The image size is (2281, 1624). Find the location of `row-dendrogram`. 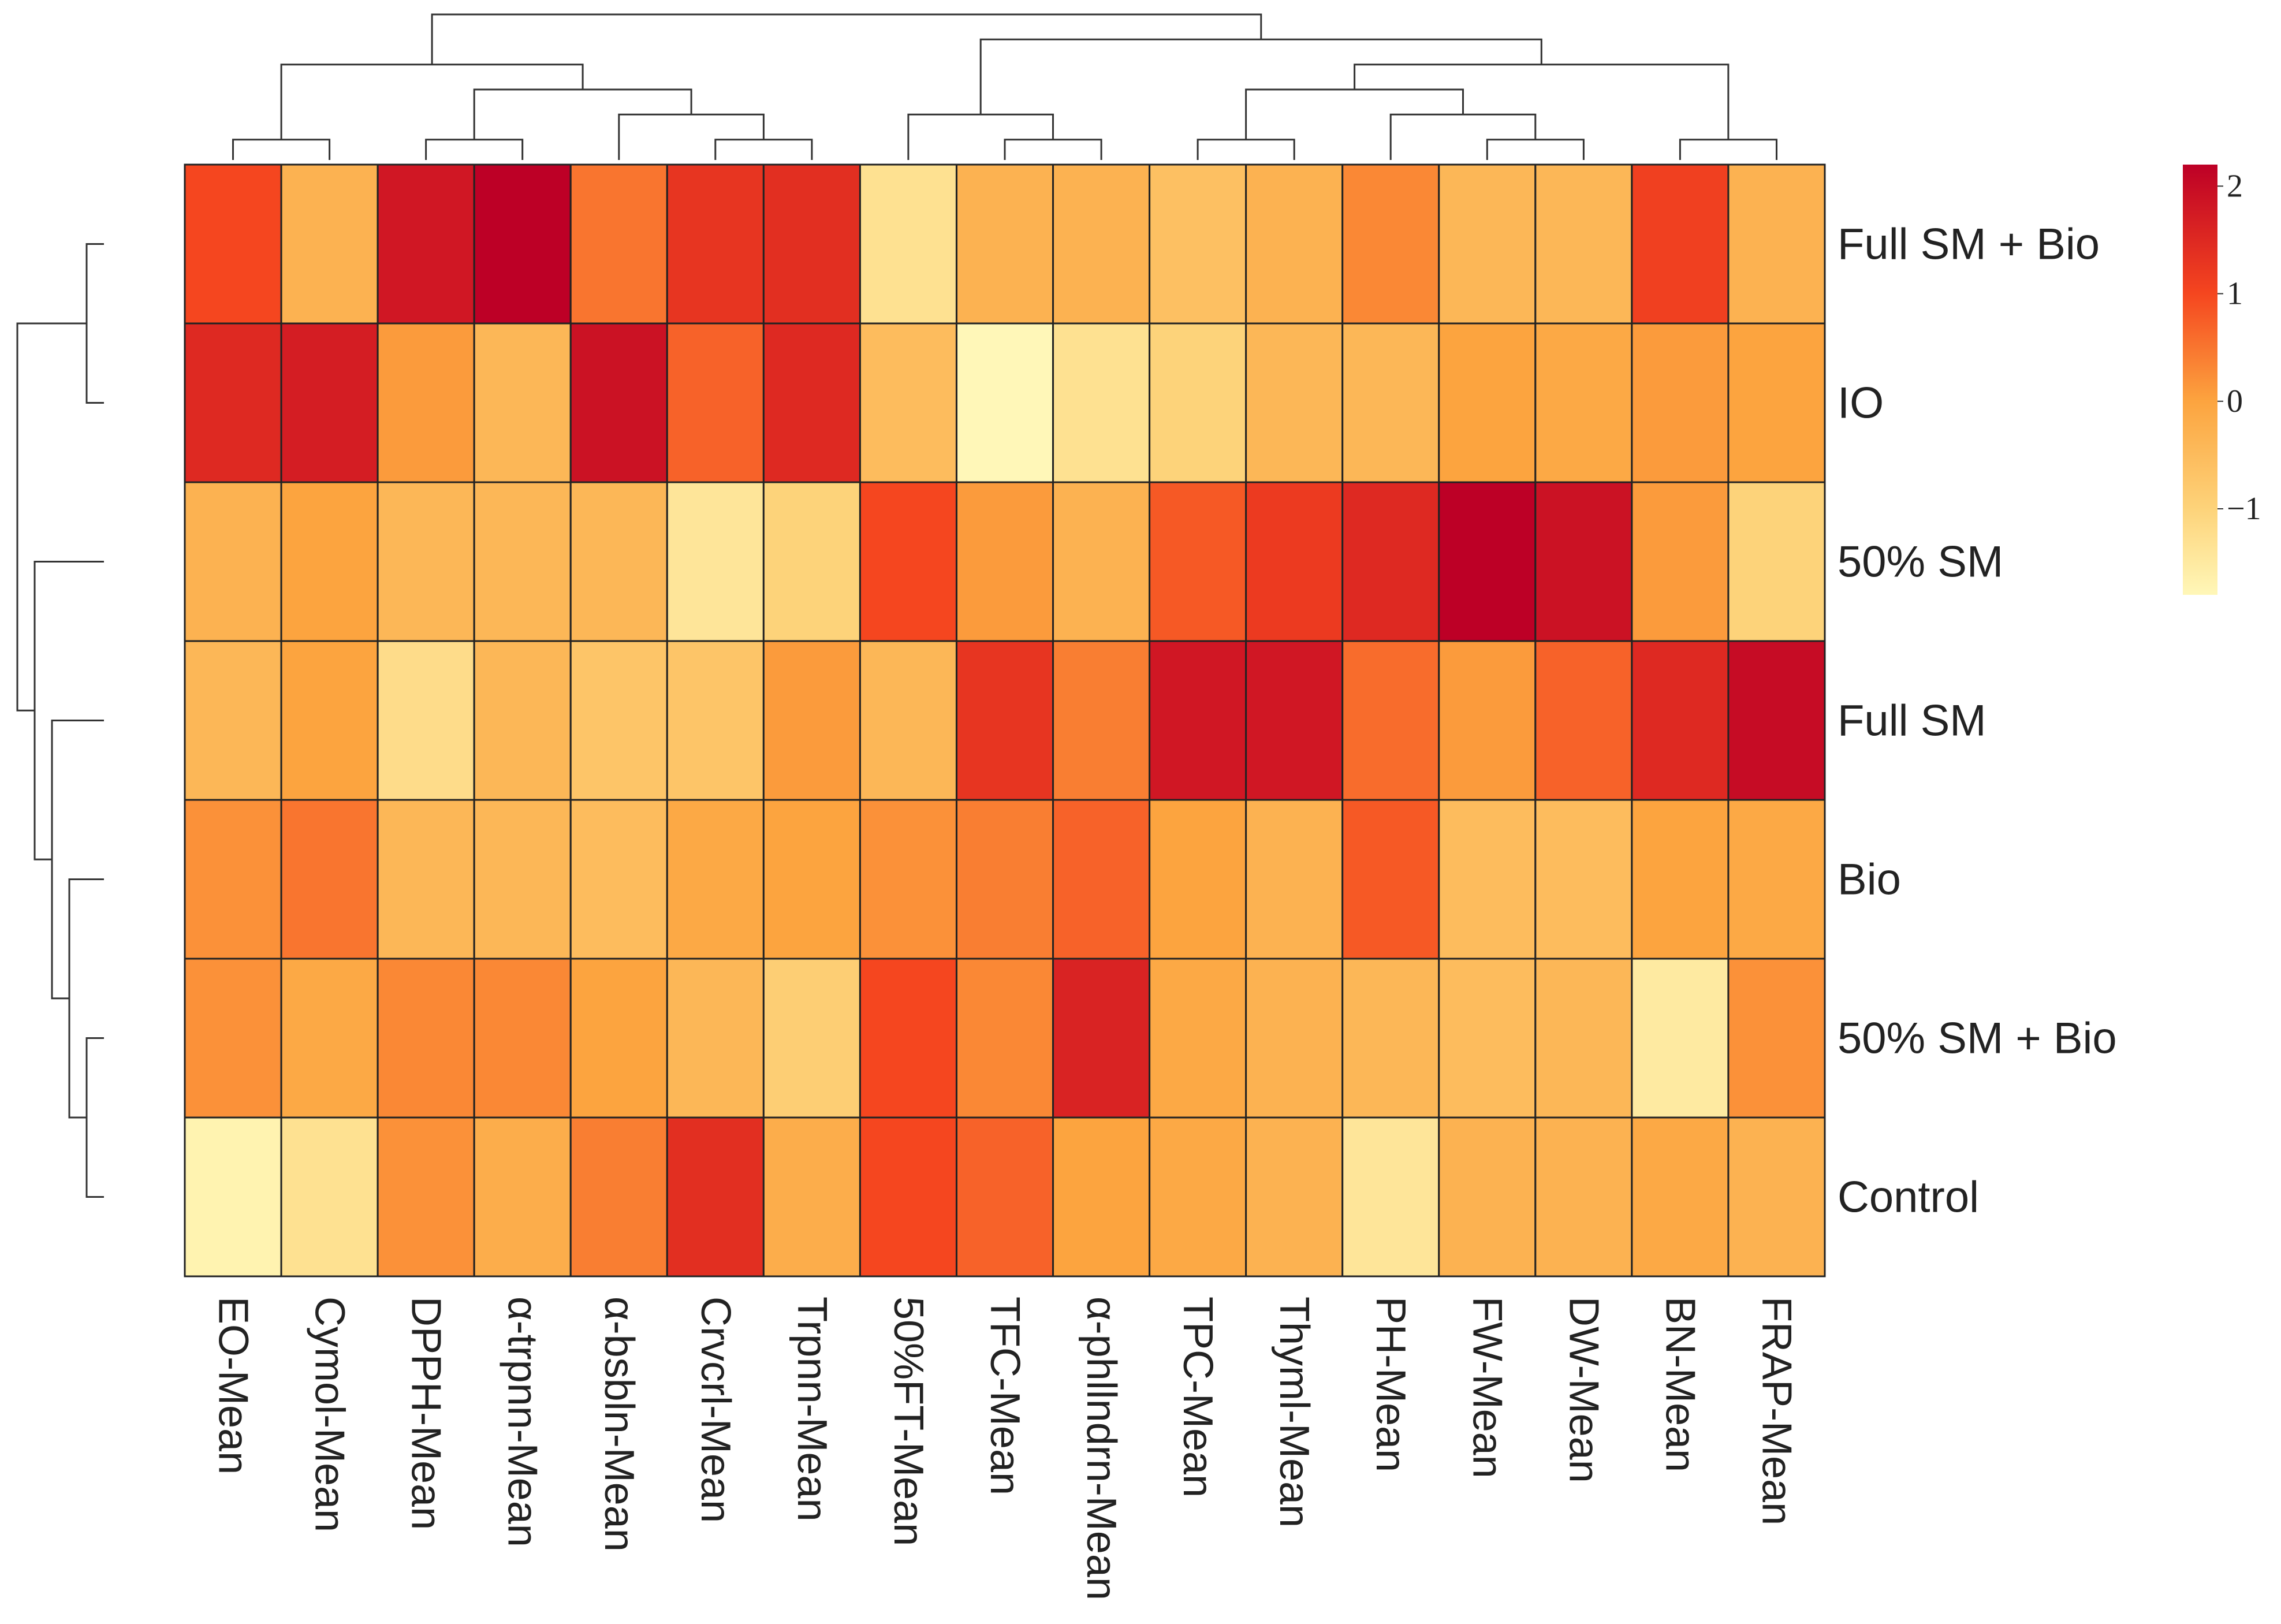

row-dendrogram is located at coordinates (60, 720).